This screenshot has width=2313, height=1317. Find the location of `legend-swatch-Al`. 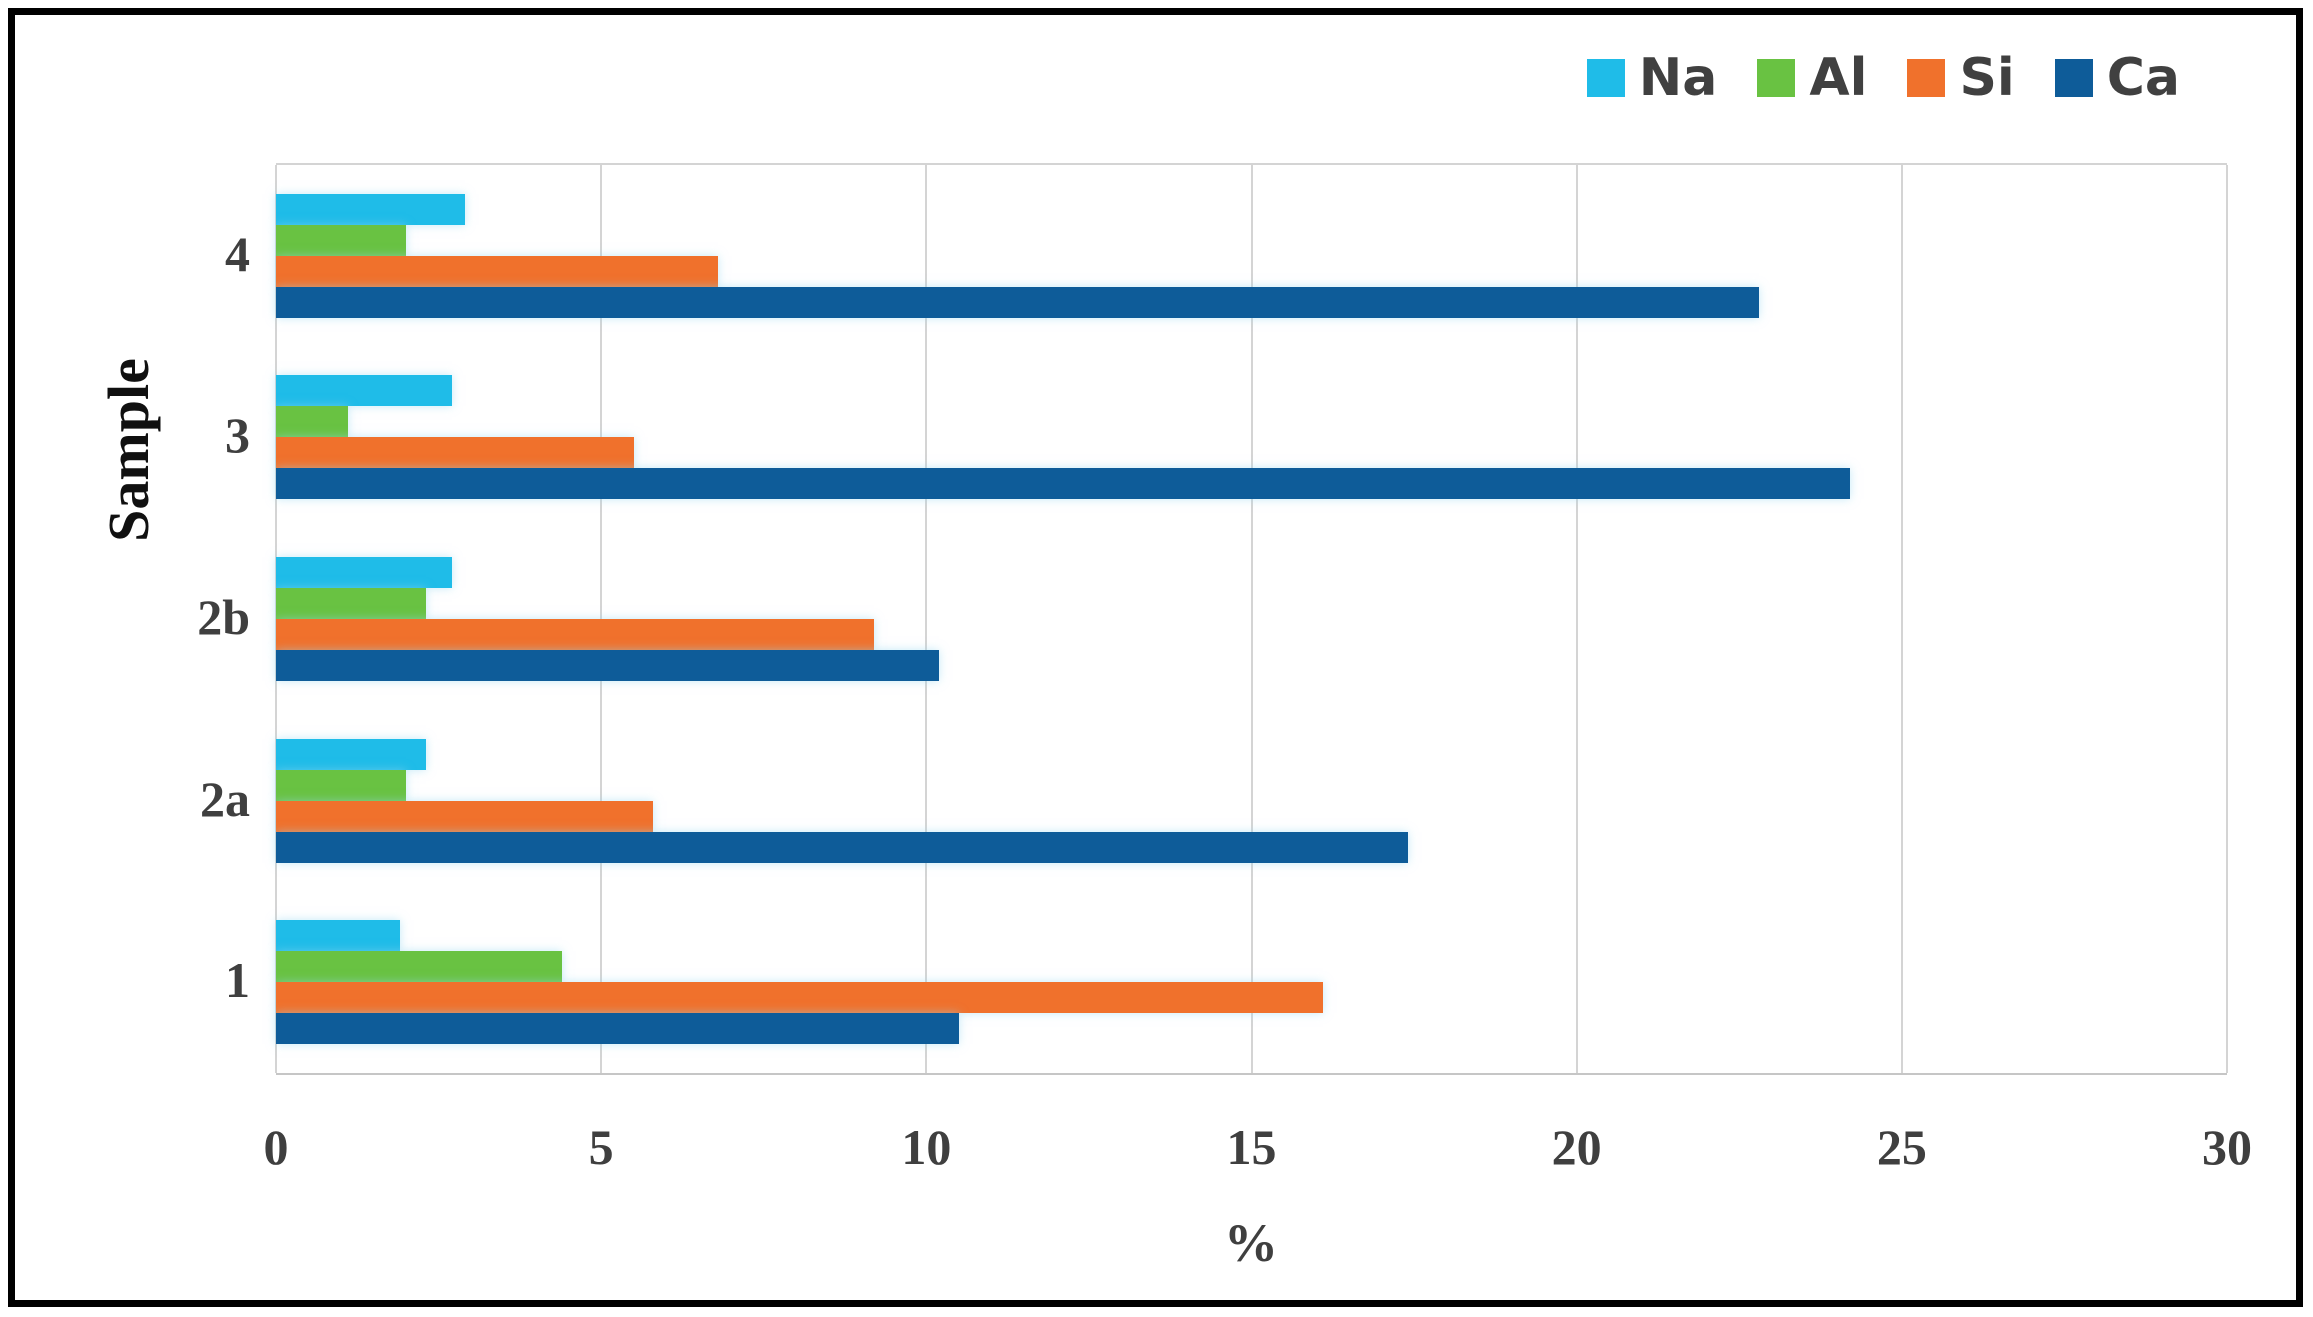

legend-swatch-Al is located at coordinates (1776, 78).